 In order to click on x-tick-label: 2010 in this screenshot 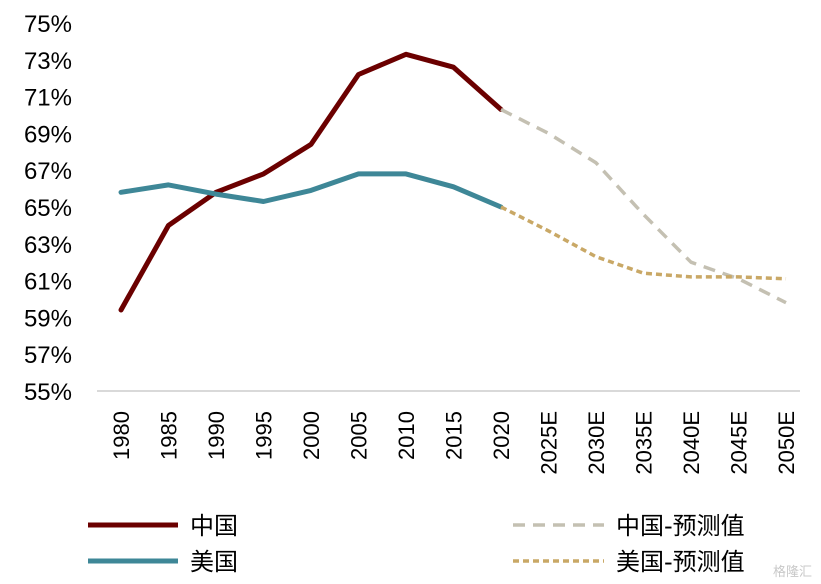, I will do `click(406, 435)`.